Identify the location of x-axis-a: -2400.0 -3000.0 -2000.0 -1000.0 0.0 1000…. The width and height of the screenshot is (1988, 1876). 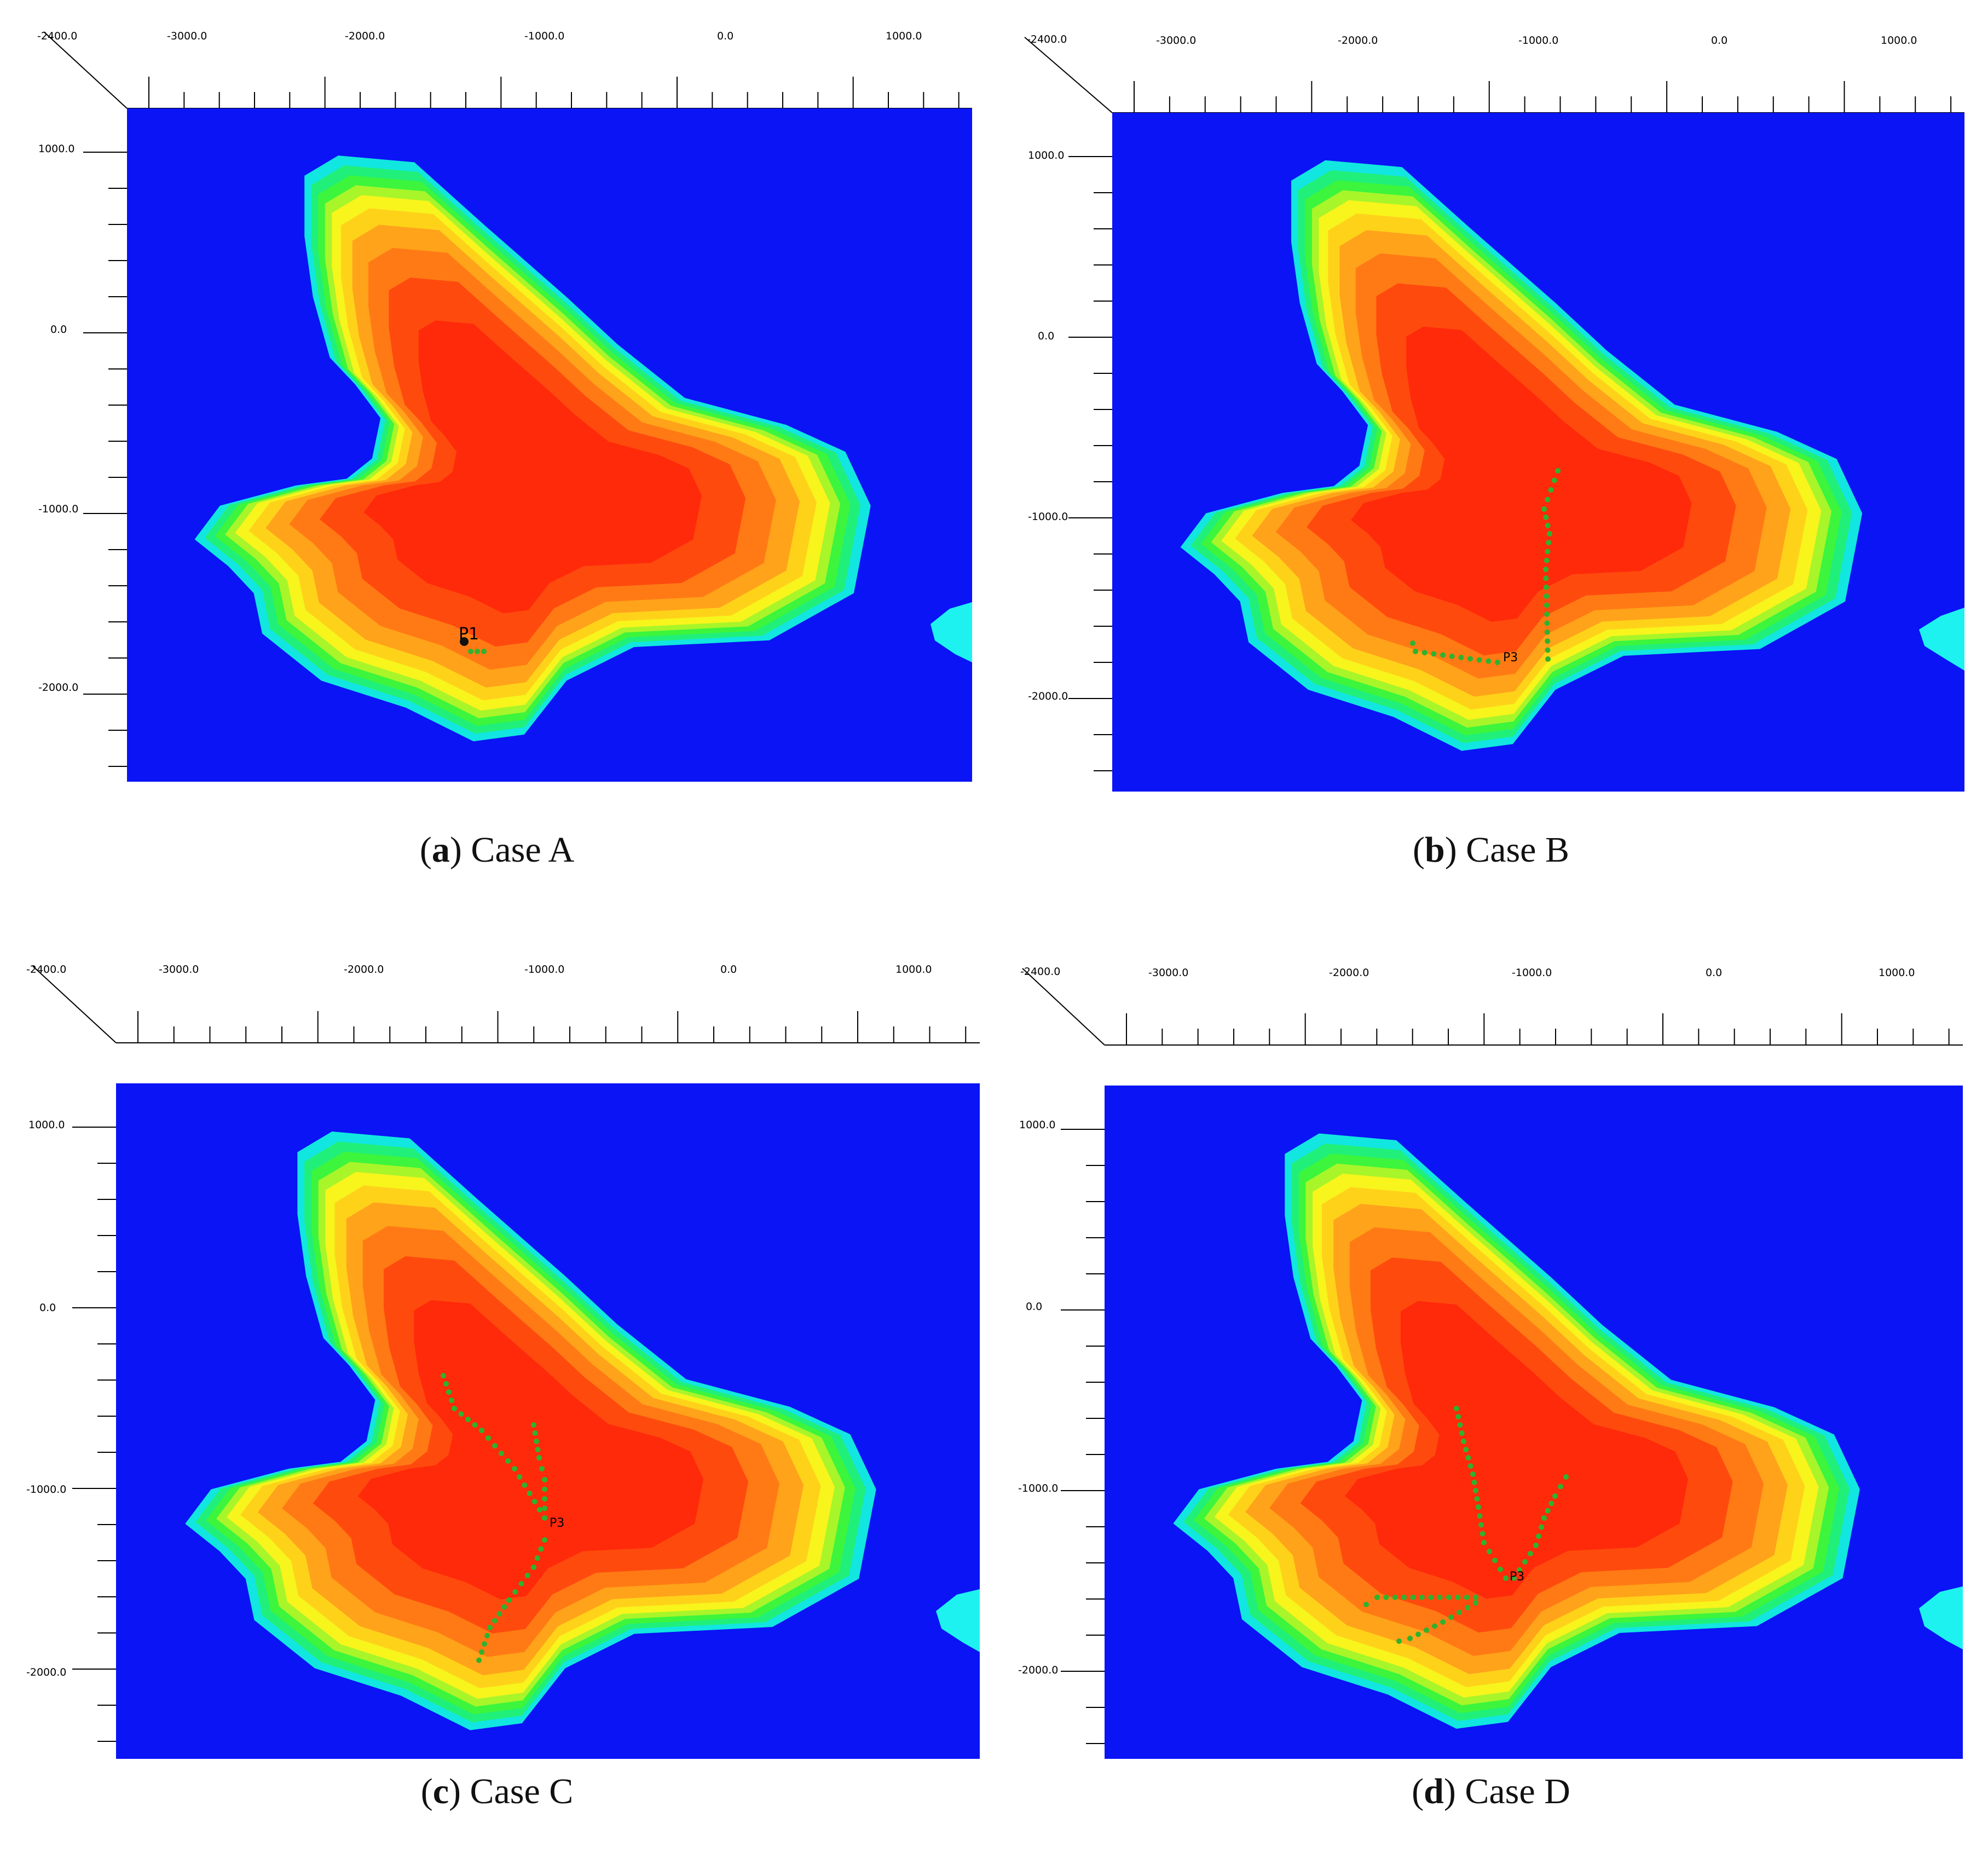
(504, 69).